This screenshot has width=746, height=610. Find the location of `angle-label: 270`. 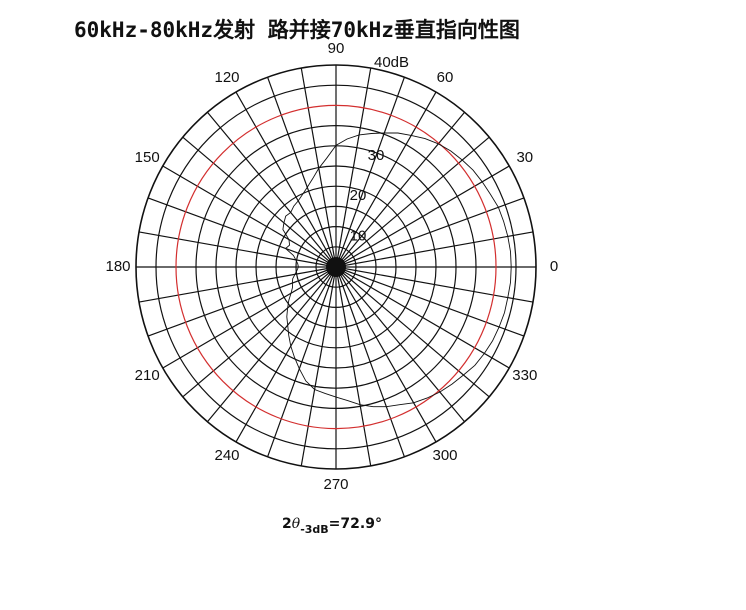

angle-label: 270 is located at coordinates (335, 484).